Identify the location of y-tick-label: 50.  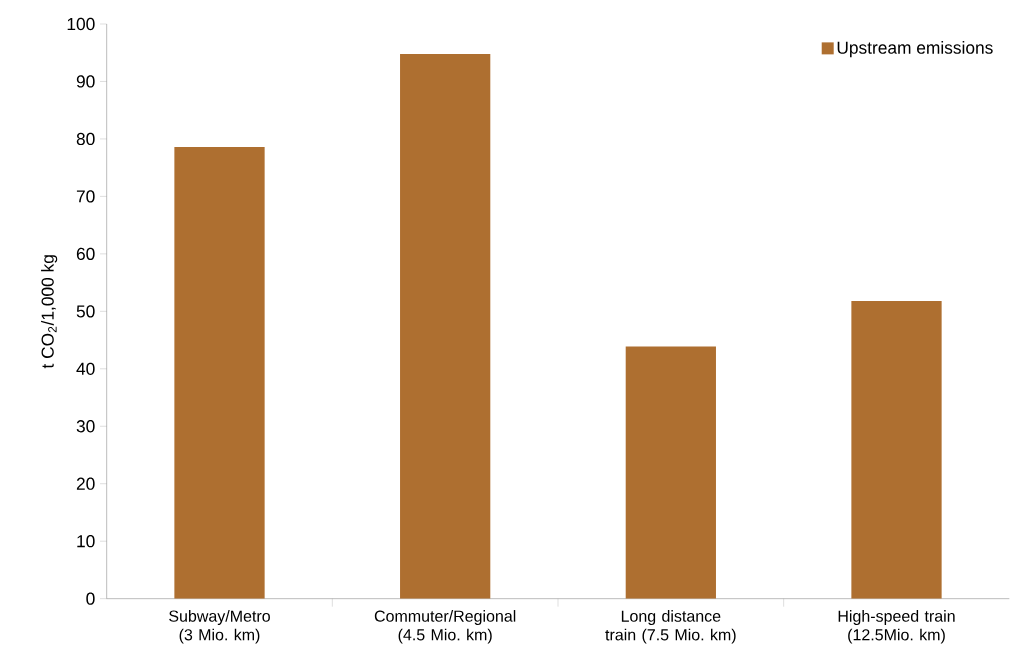
(85, 311).